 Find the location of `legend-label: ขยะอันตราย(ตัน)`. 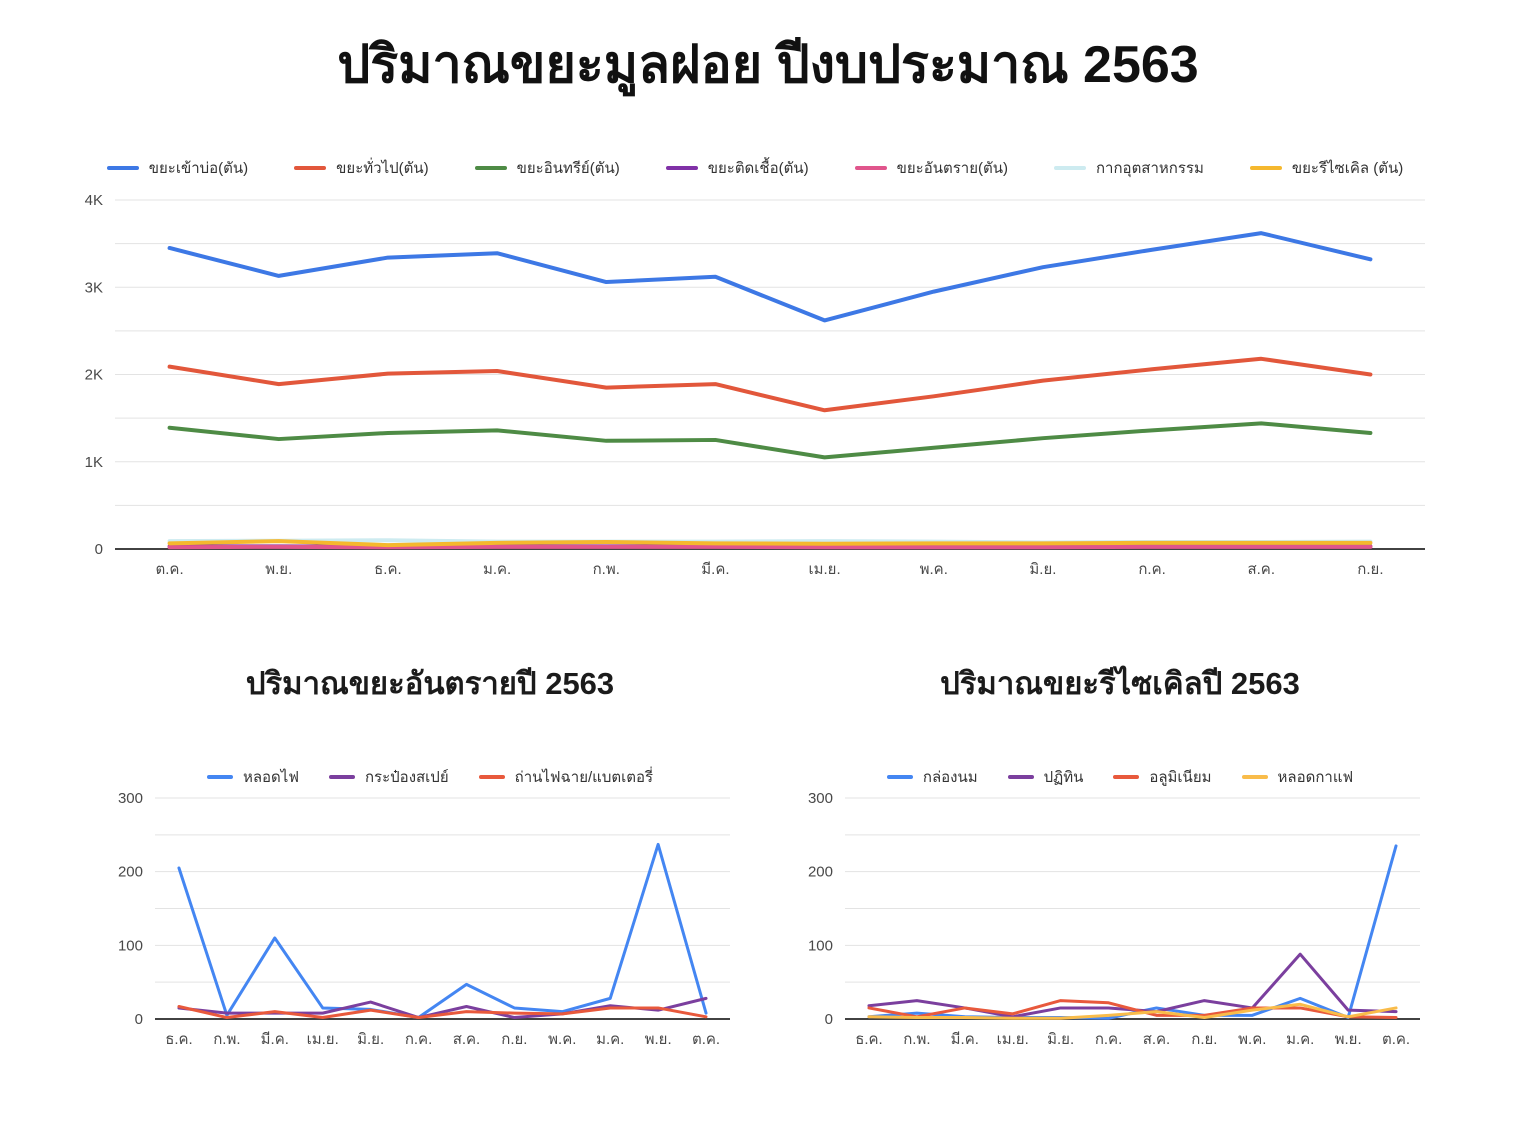

legend-label: ขยะอันตราย(ตัน) is located at coordinates (952, 168).